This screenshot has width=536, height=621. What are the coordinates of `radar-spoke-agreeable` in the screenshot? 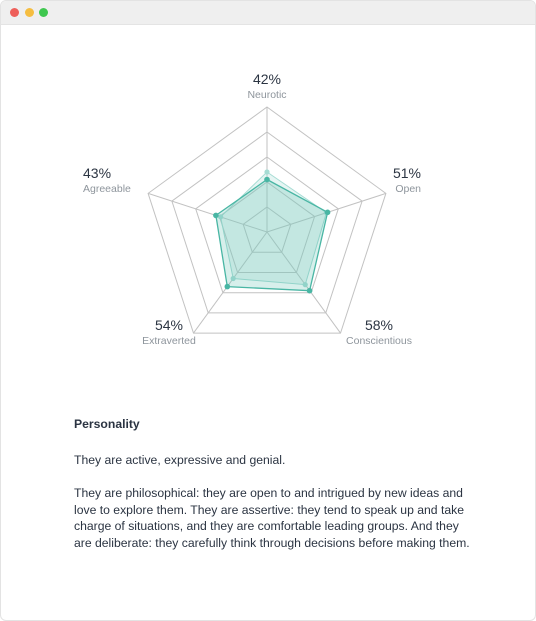 It's located at (207, 212).